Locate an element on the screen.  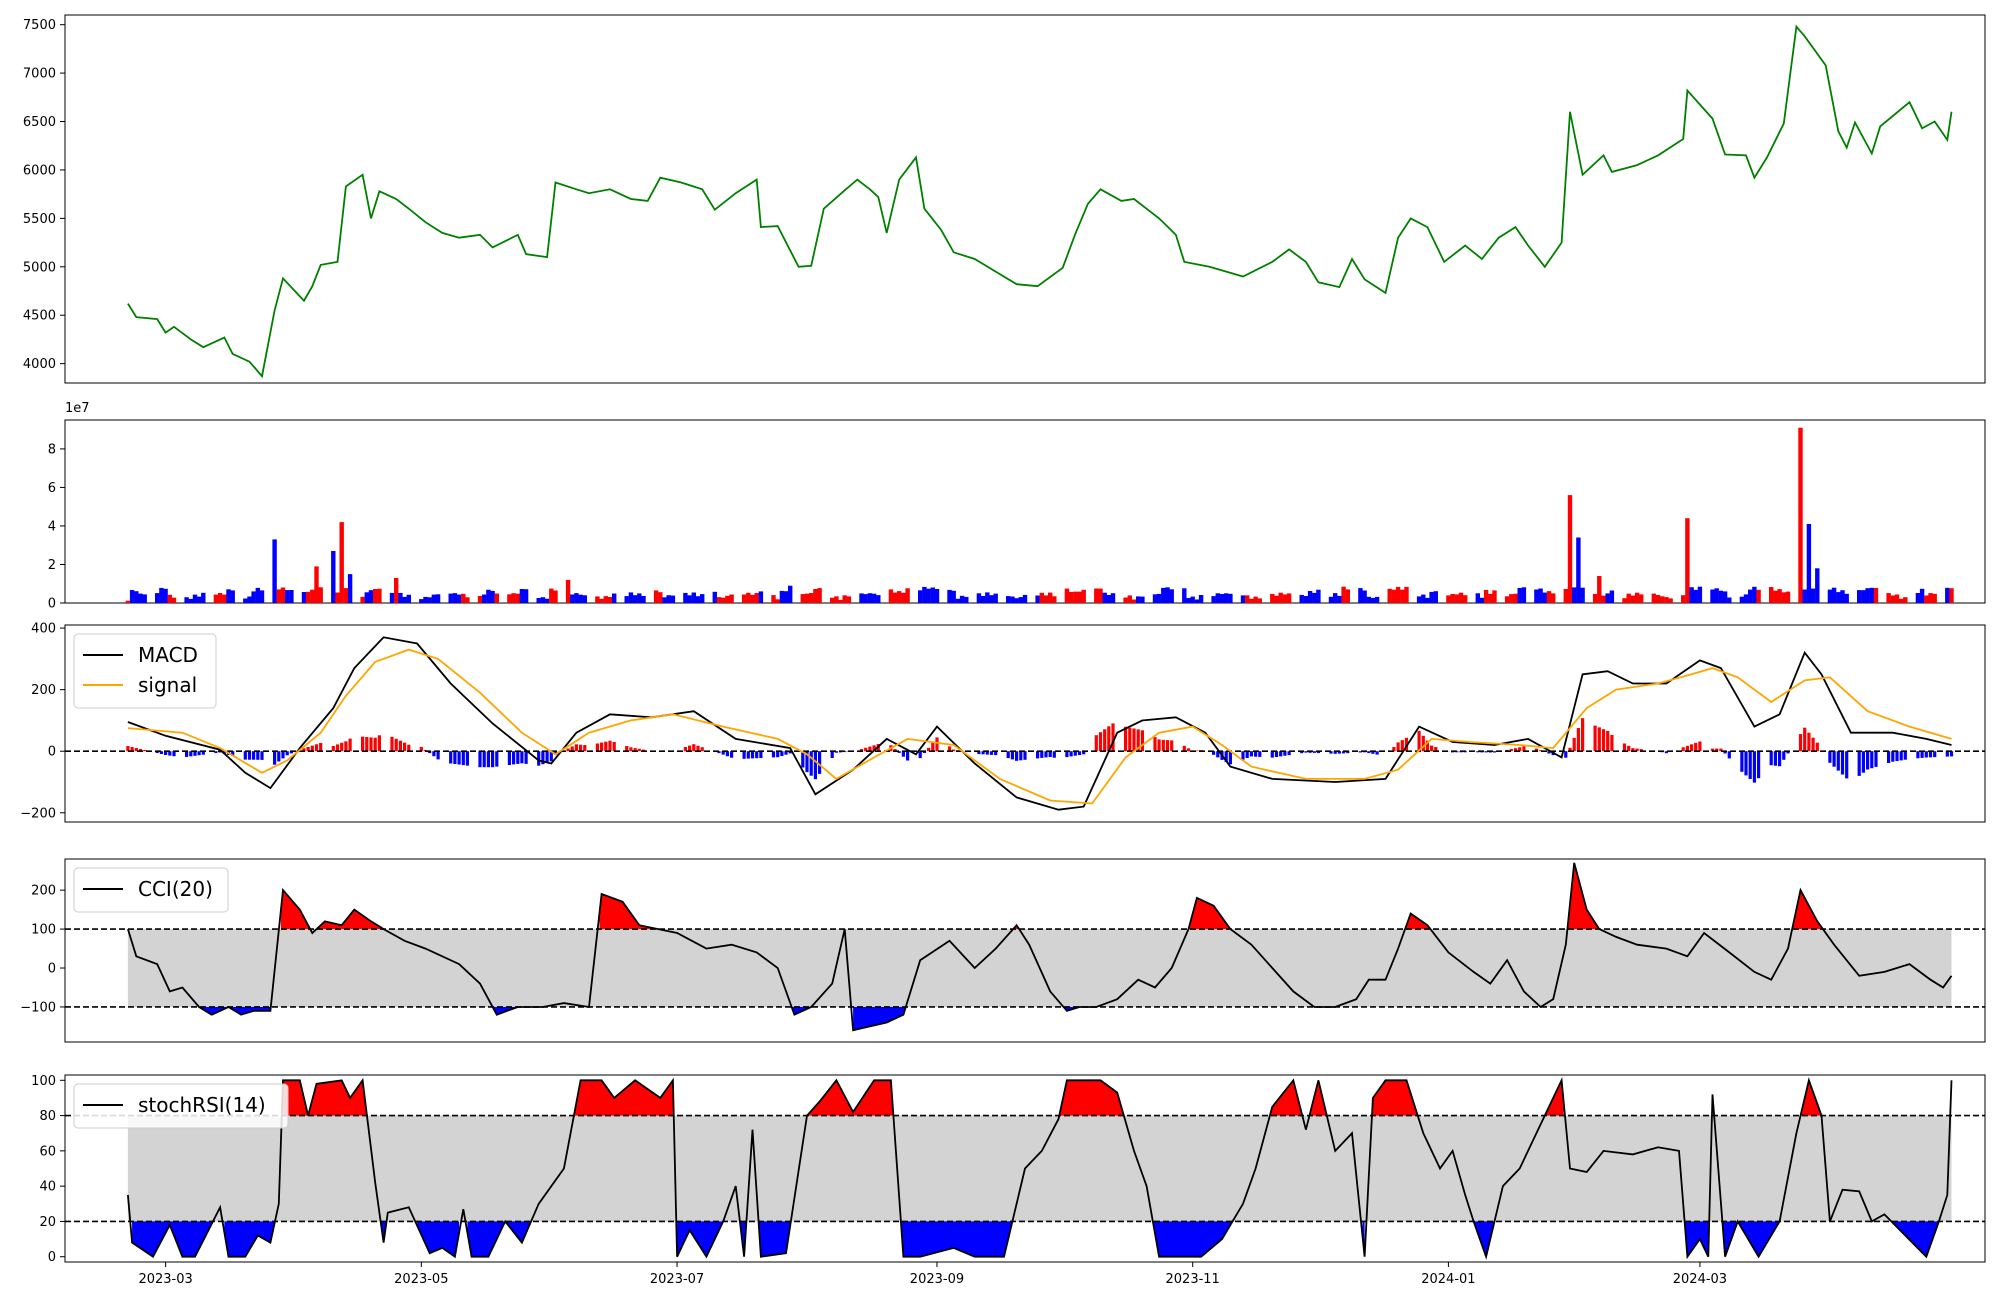
stochrsi-ytick-label: 80 is located at coordinates (47, 1116).